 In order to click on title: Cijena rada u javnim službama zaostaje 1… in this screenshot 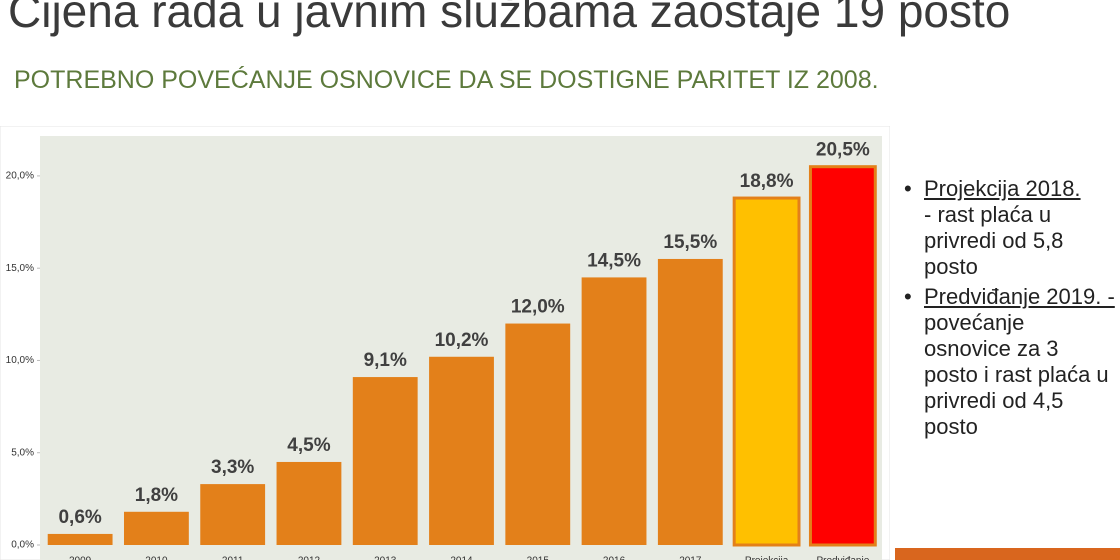, I will do `click(509, 18)`.